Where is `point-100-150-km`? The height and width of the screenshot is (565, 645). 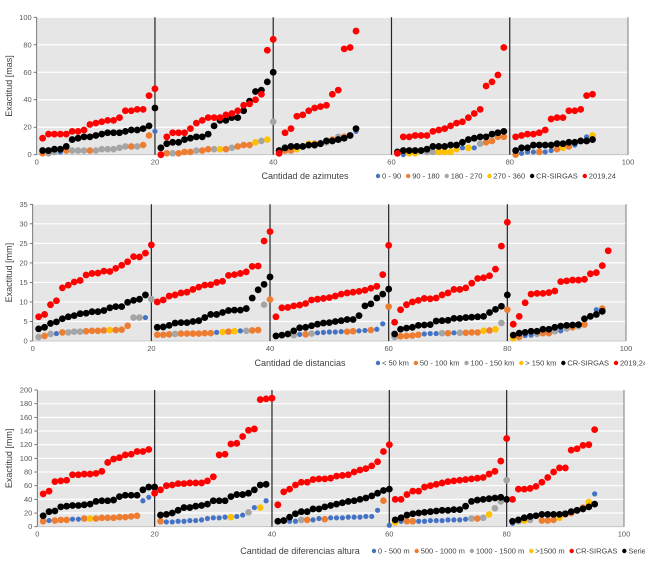
point-100-150-km is located at coordinates (501, 323).